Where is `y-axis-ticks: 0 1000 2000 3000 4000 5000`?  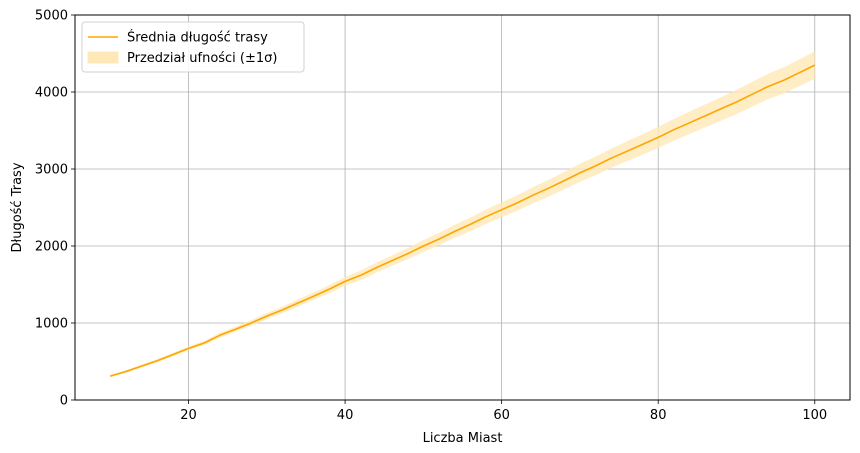 y-axis-ticks: 0 1000 2000 3000 4000 5000 is located at coordinates (55, 209).